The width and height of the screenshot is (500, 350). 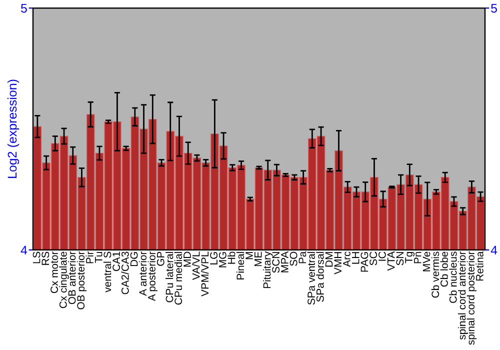 I want to click on x-tick-label: CA1, so click(x=116, y=262).